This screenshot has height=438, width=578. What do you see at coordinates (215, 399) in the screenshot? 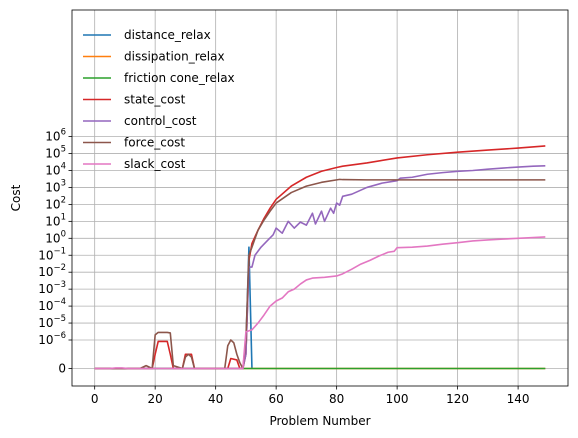
I see `x-tick-label: 40` at bounding box center [215, 399].